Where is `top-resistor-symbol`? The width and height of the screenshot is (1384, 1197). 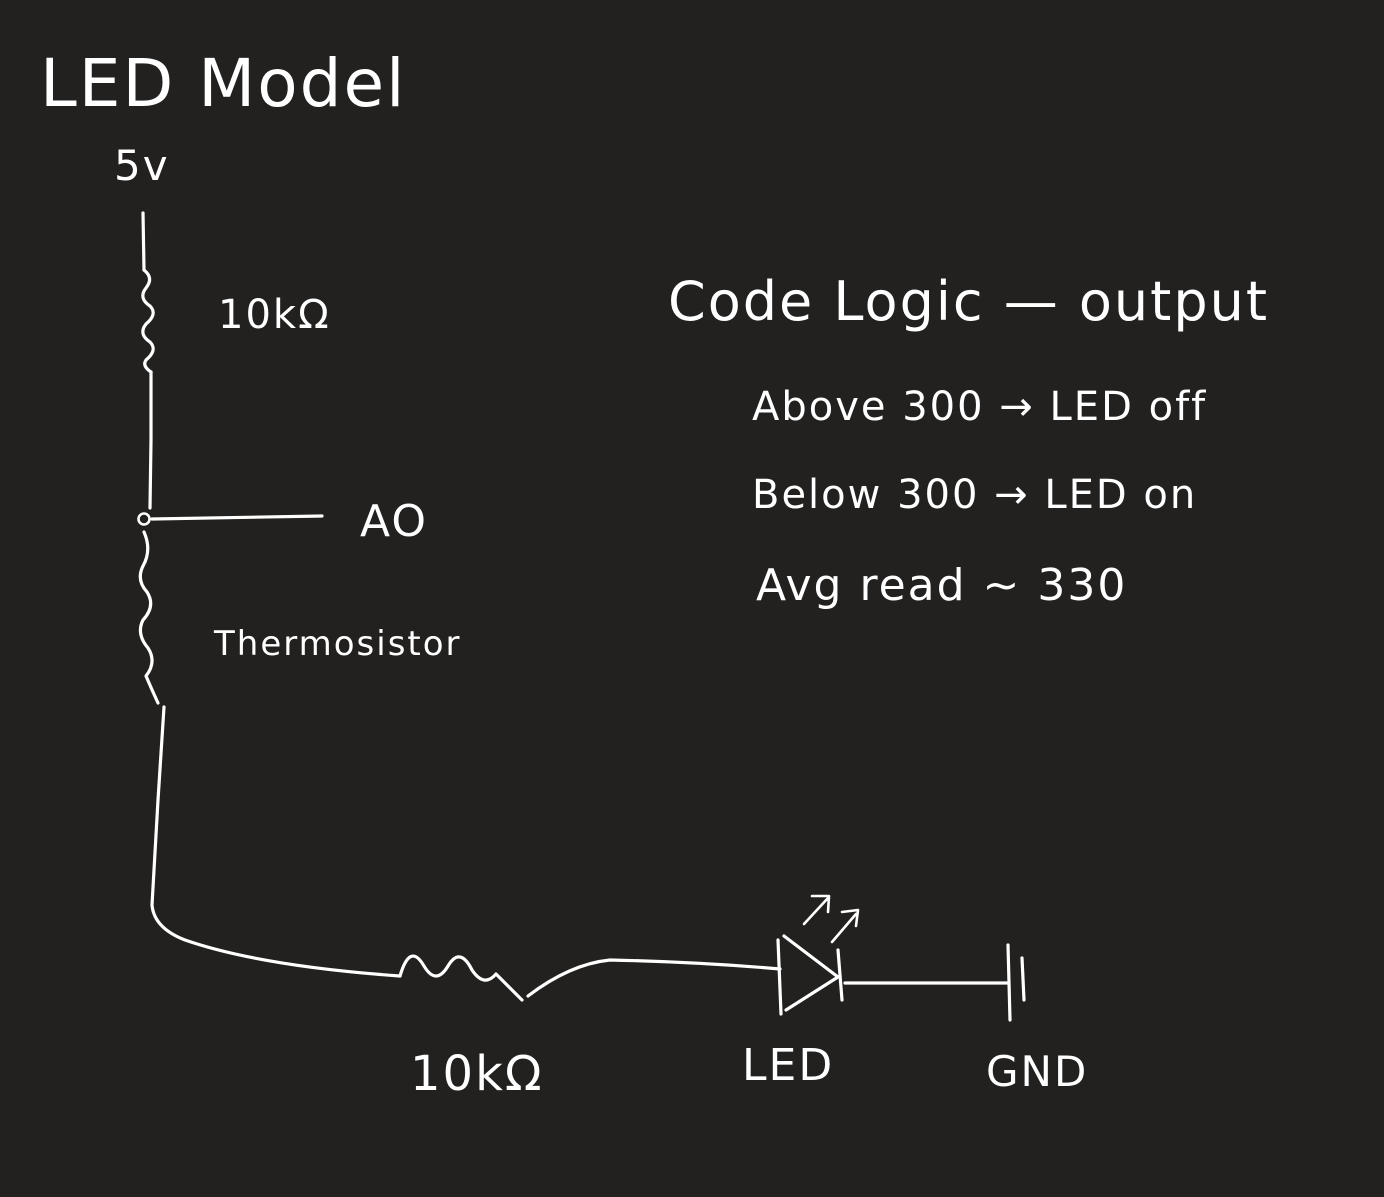 top-resistor-symbol is located at coordinates (148, 321).